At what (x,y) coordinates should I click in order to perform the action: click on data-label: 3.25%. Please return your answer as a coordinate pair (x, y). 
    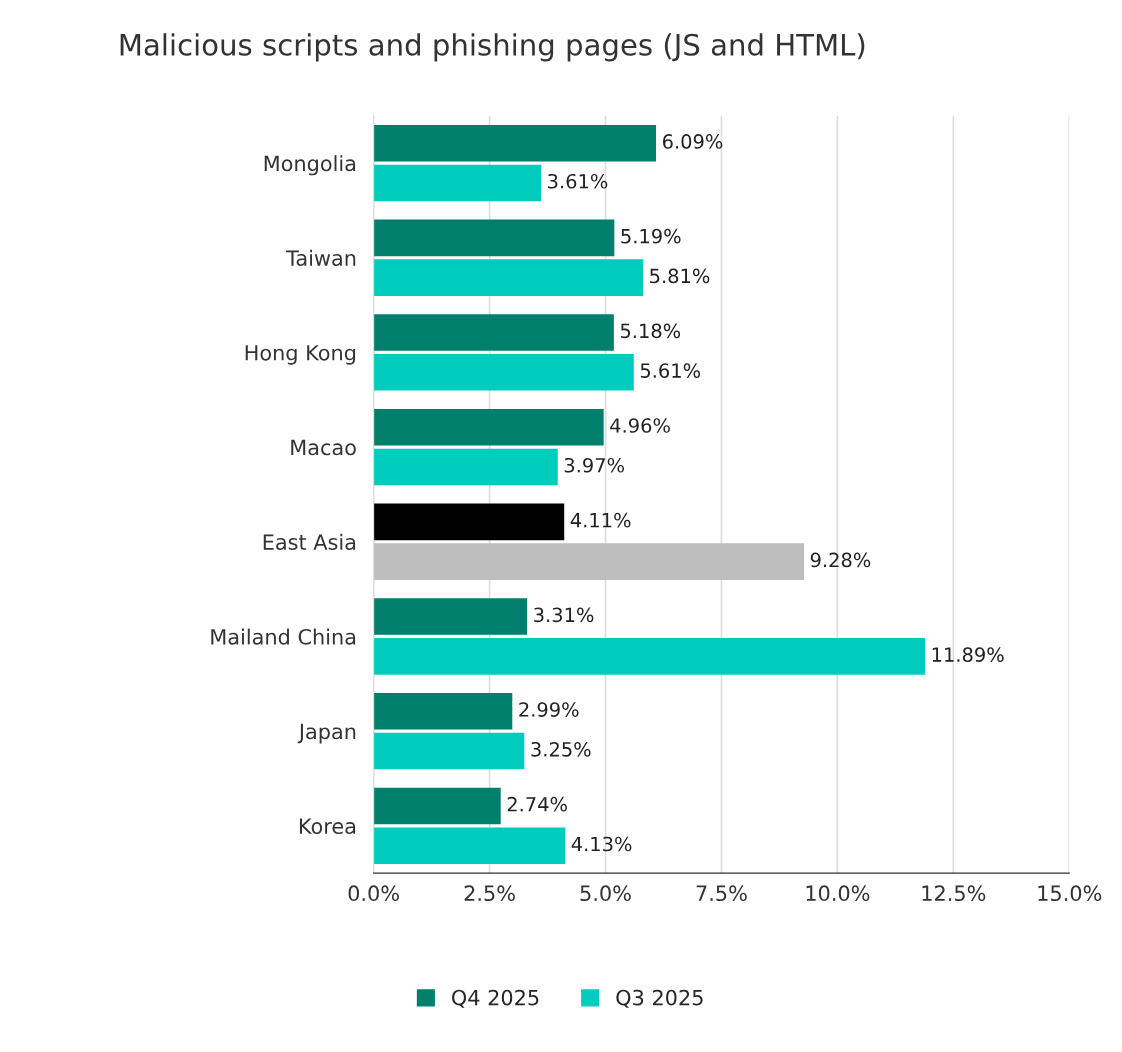
    Looking at the image, I should click on (561, 749).